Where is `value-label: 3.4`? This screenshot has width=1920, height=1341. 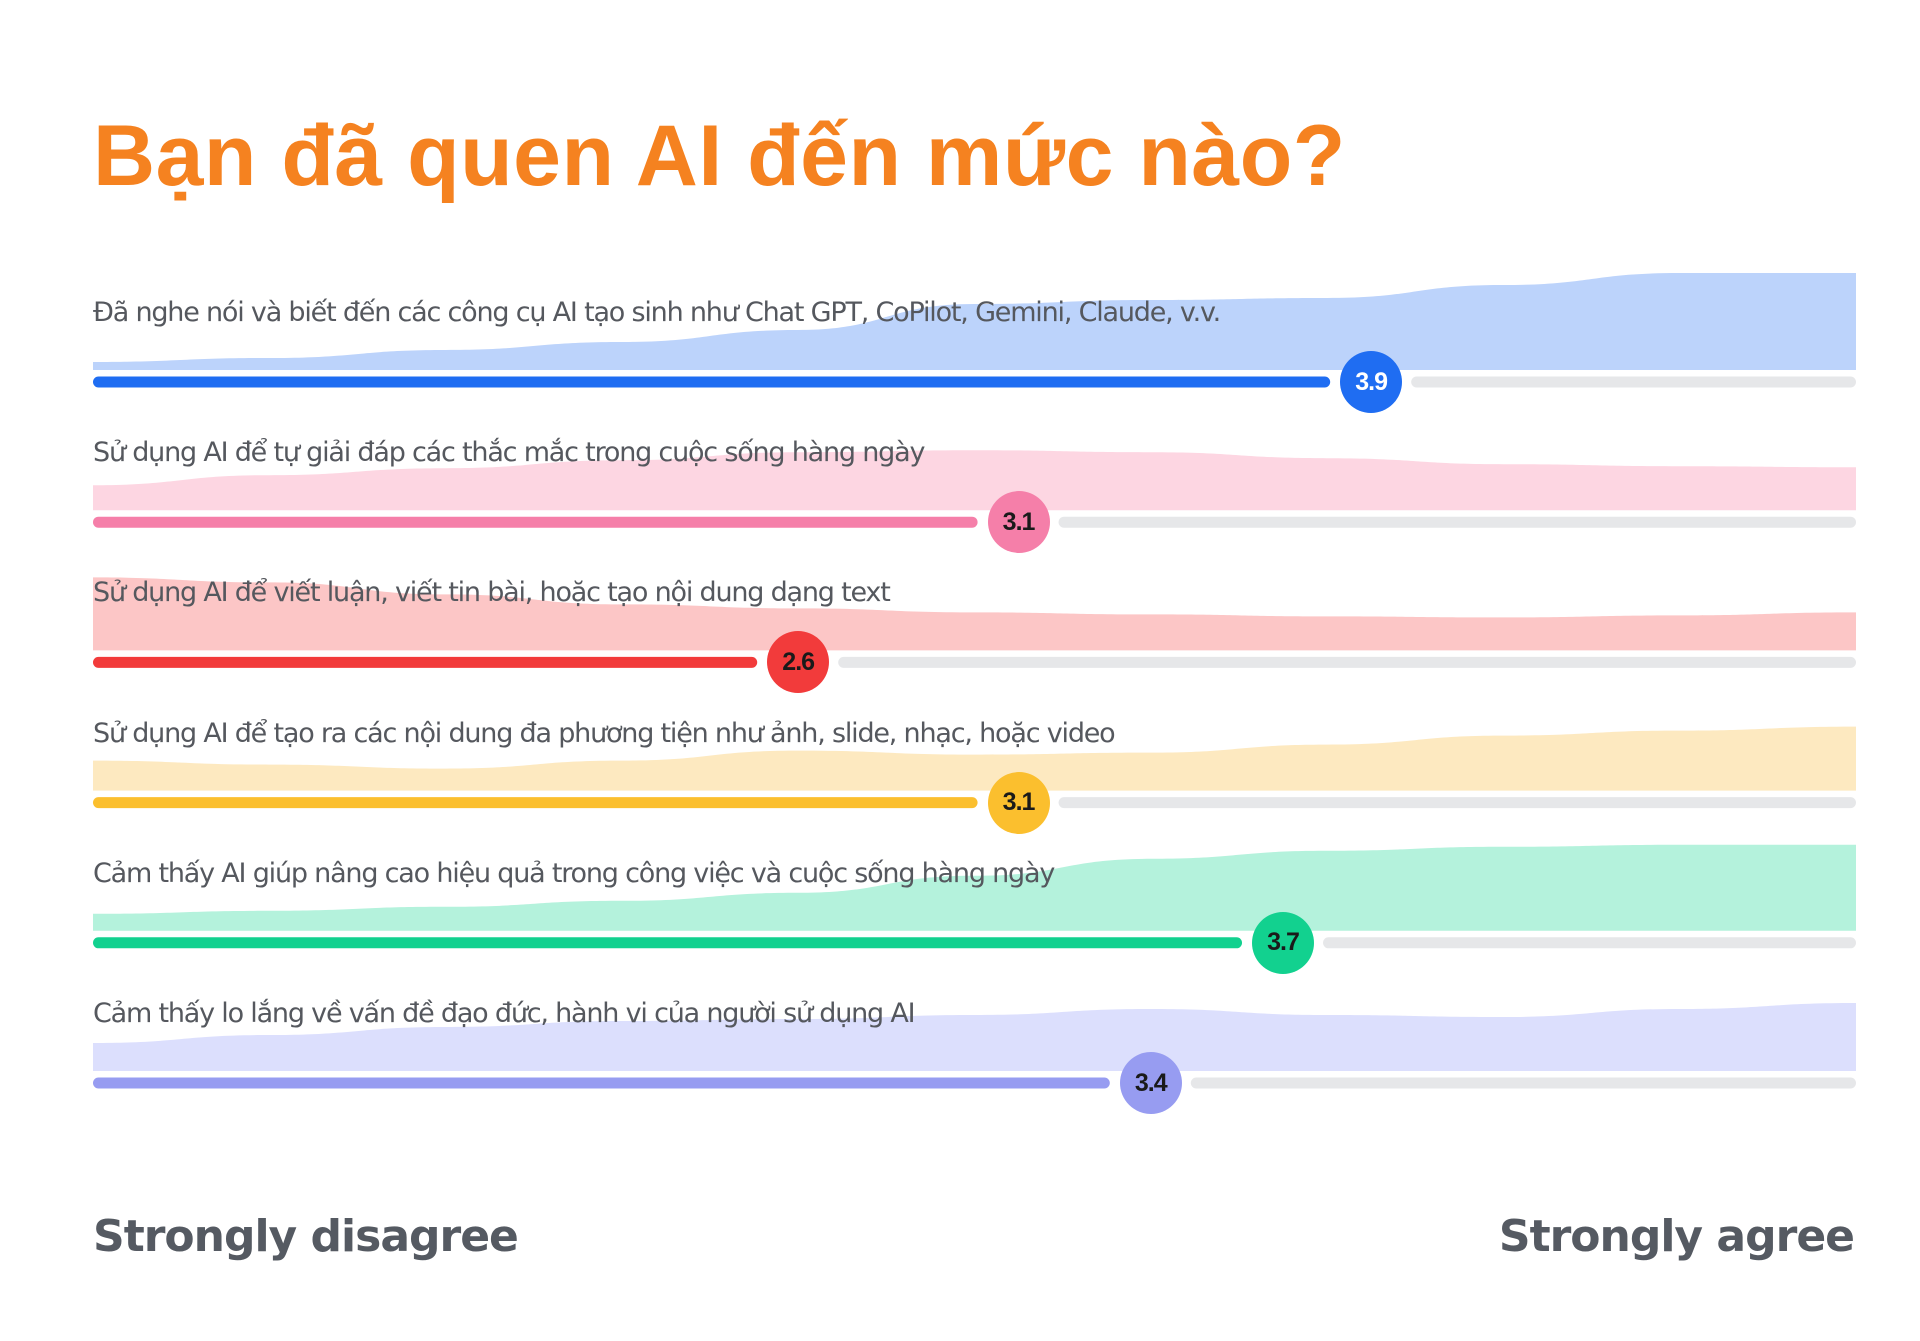
value-label: 3.4 is located at coordinates (1151, 1082).